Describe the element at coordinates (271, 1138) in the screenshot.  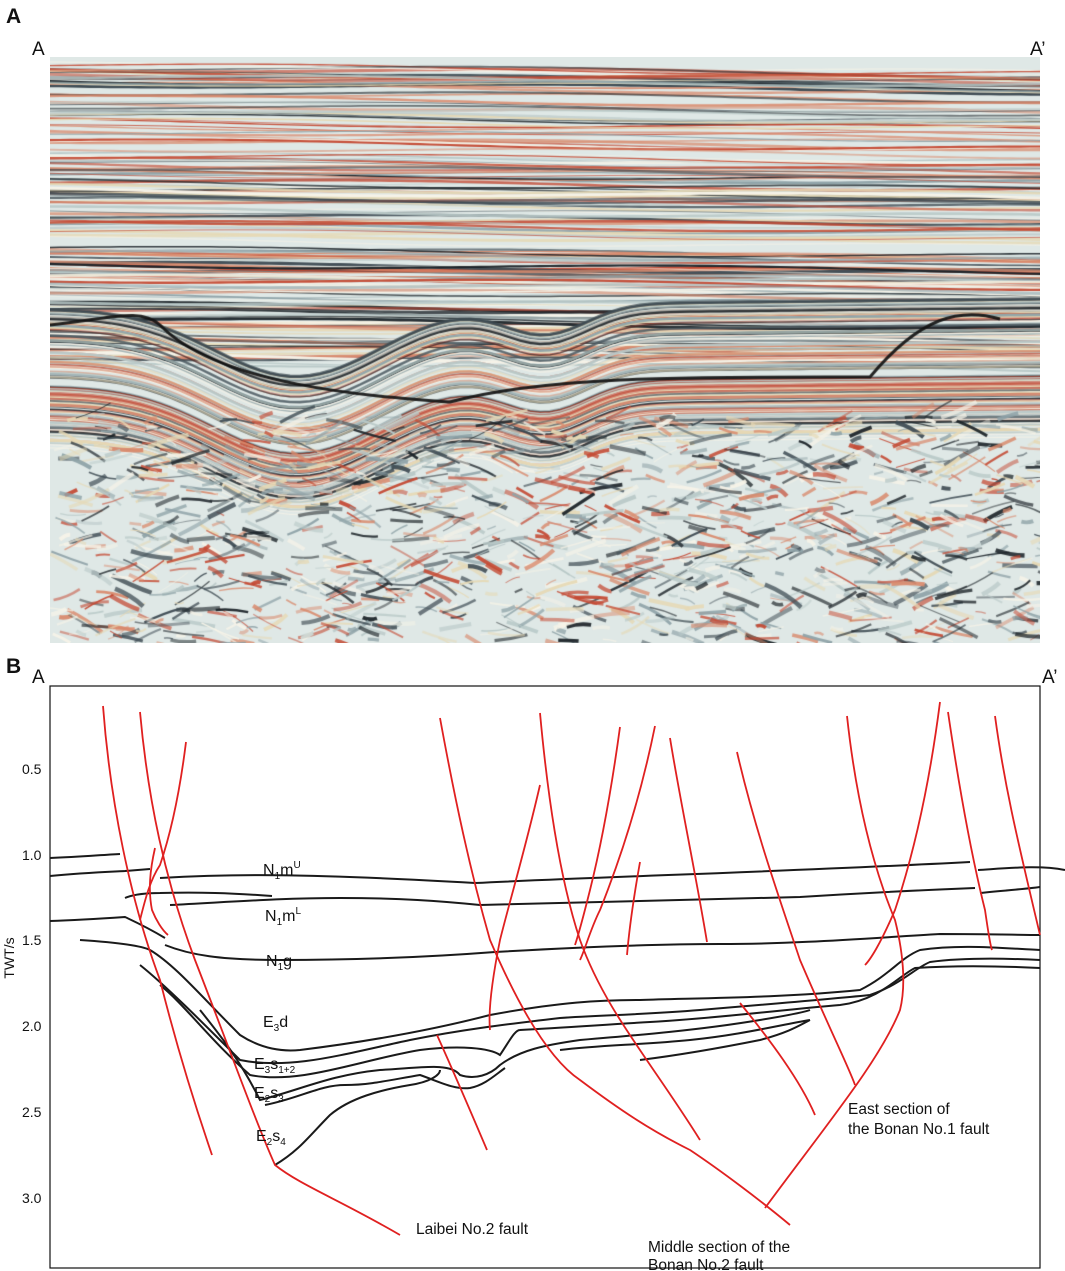
I see `formation-label-es4: E2s4` at that location.